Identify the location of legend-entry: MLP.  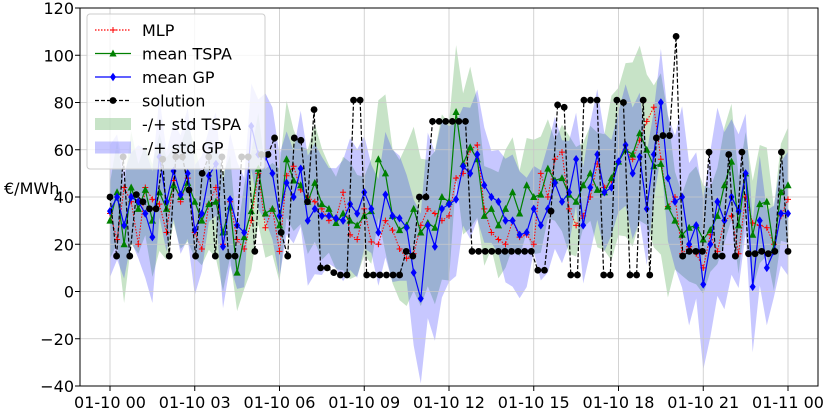
(135, 30).